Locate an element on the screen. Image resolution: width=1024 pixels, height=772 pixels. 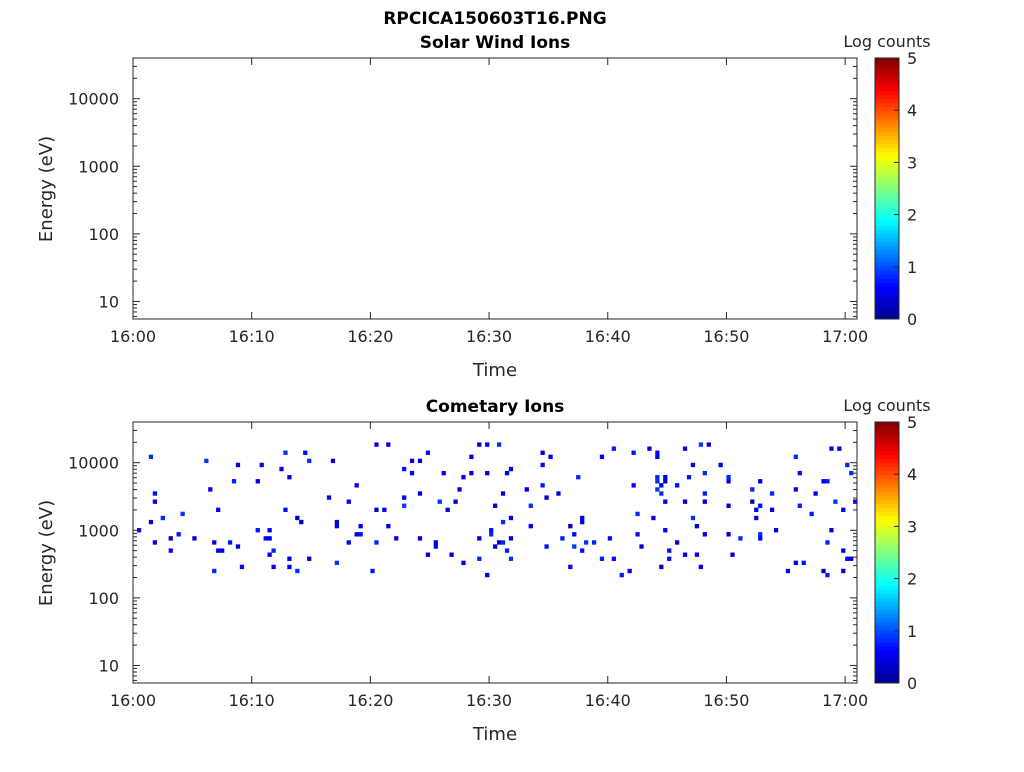
colorbar-tick-label: 1 is located at coordinates (912, 631).